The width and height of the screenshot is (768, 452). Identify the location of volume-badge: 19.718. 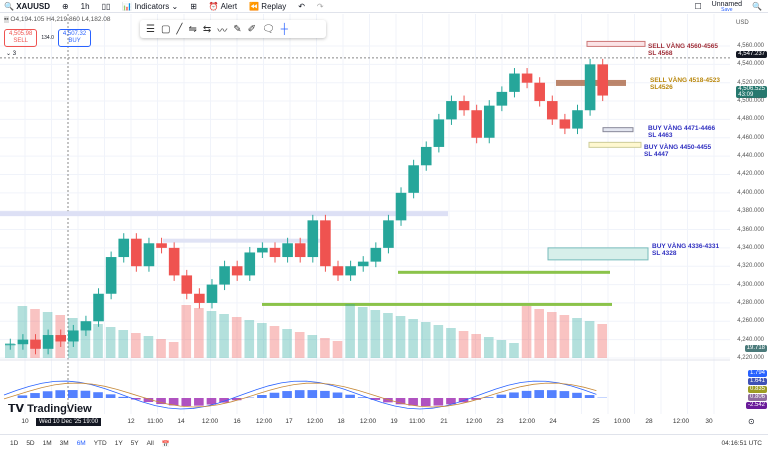
(755, 348).